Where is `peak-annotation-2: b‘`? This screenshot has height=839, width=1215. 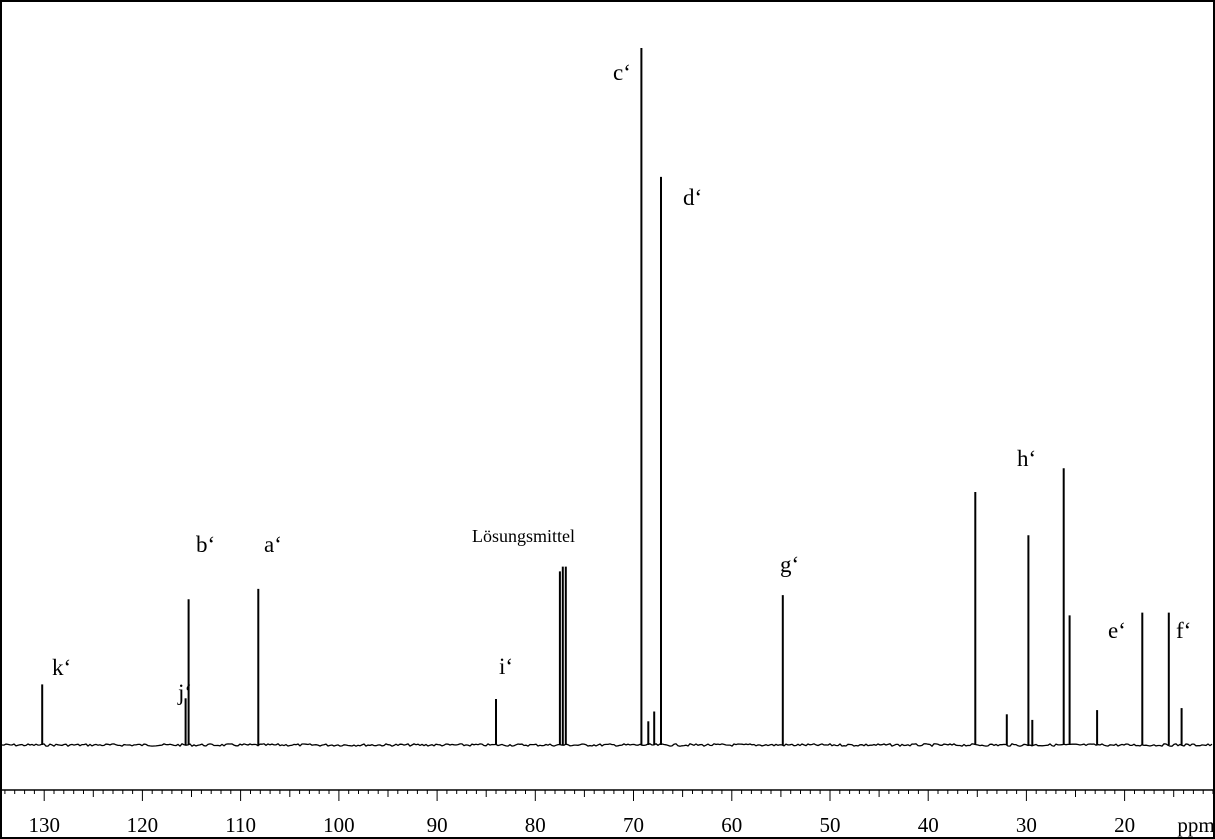 peak-annotation-2: b‘ is located at coordinates (205, 544).